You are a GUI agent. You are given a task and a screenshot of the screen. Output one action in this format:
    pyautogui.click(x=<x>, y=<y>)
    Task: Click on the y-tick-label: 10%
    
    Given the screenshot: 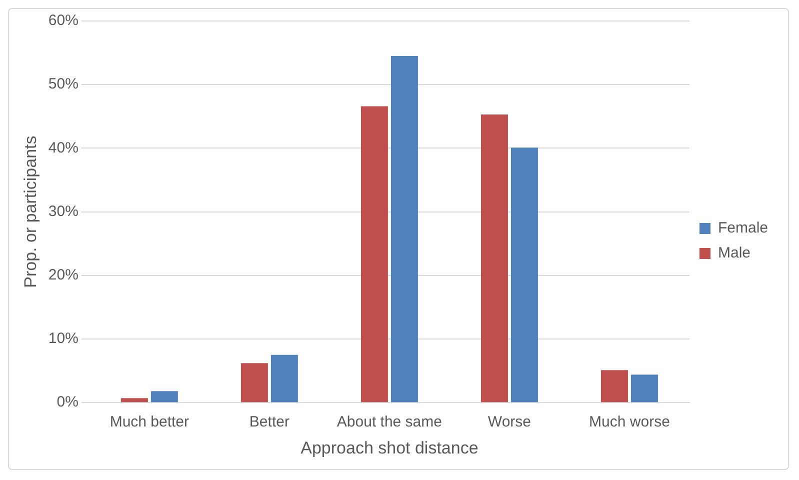 What is the action you would take?
    pyautogui.click(x=63, y=339)
    